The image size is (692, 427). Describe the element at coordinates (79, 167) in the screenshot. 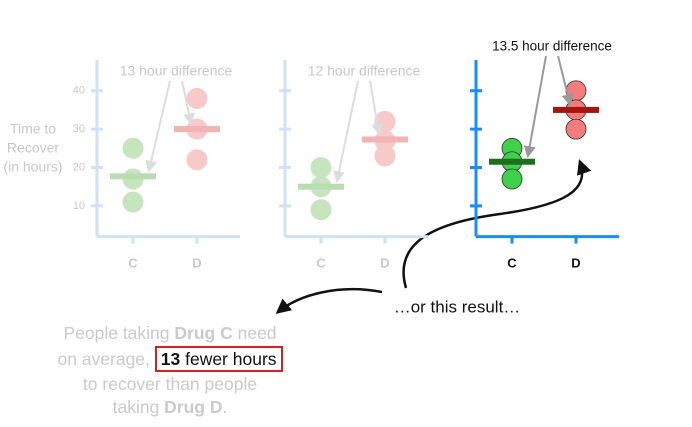

I see `y-tick-label: 20` at that location.